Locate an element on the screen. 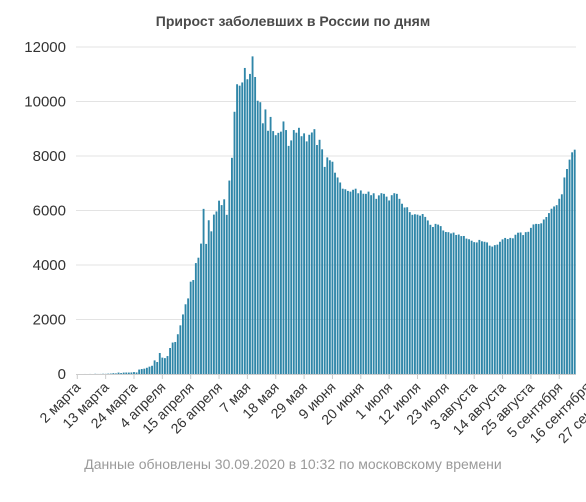  y-tick-label: 8000 is located at coordinates (49, 156).